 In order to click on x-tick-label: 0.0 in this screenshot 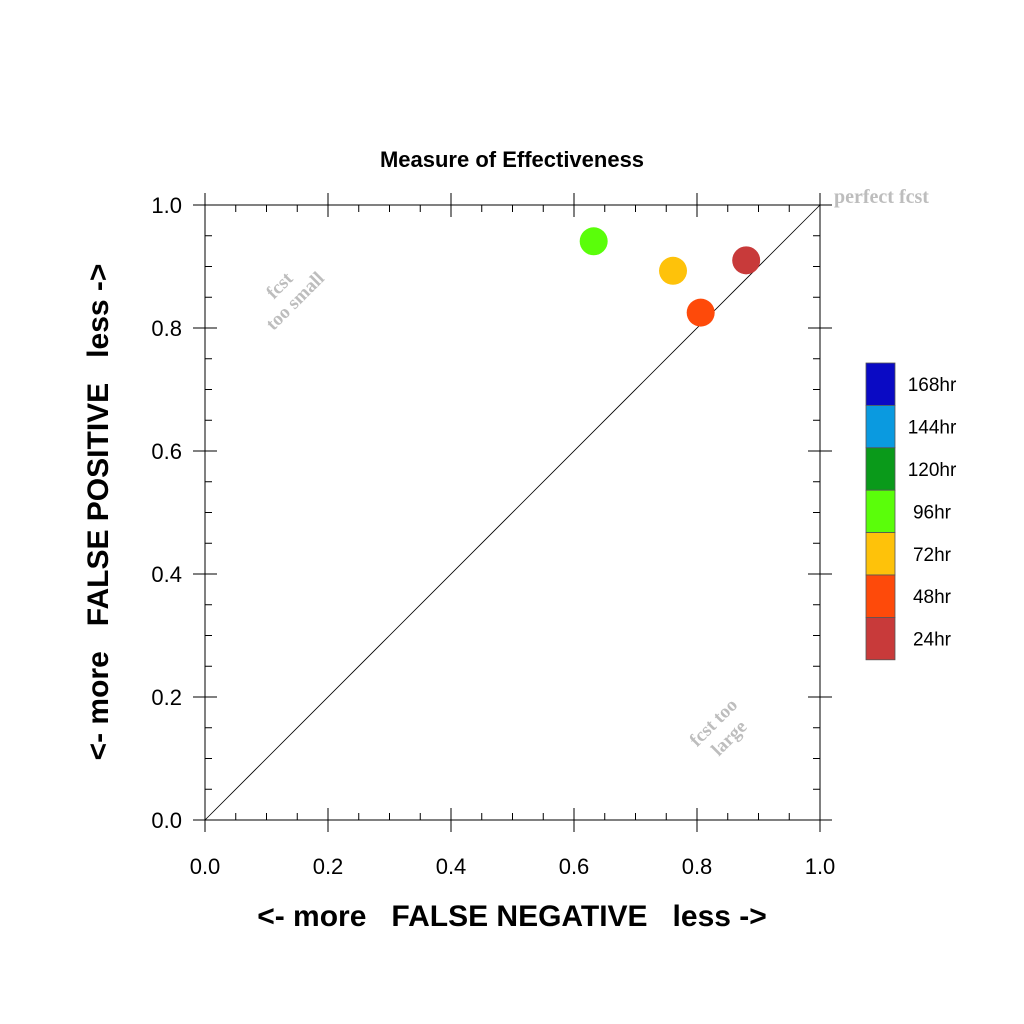, I will do `click(205, 866)`.